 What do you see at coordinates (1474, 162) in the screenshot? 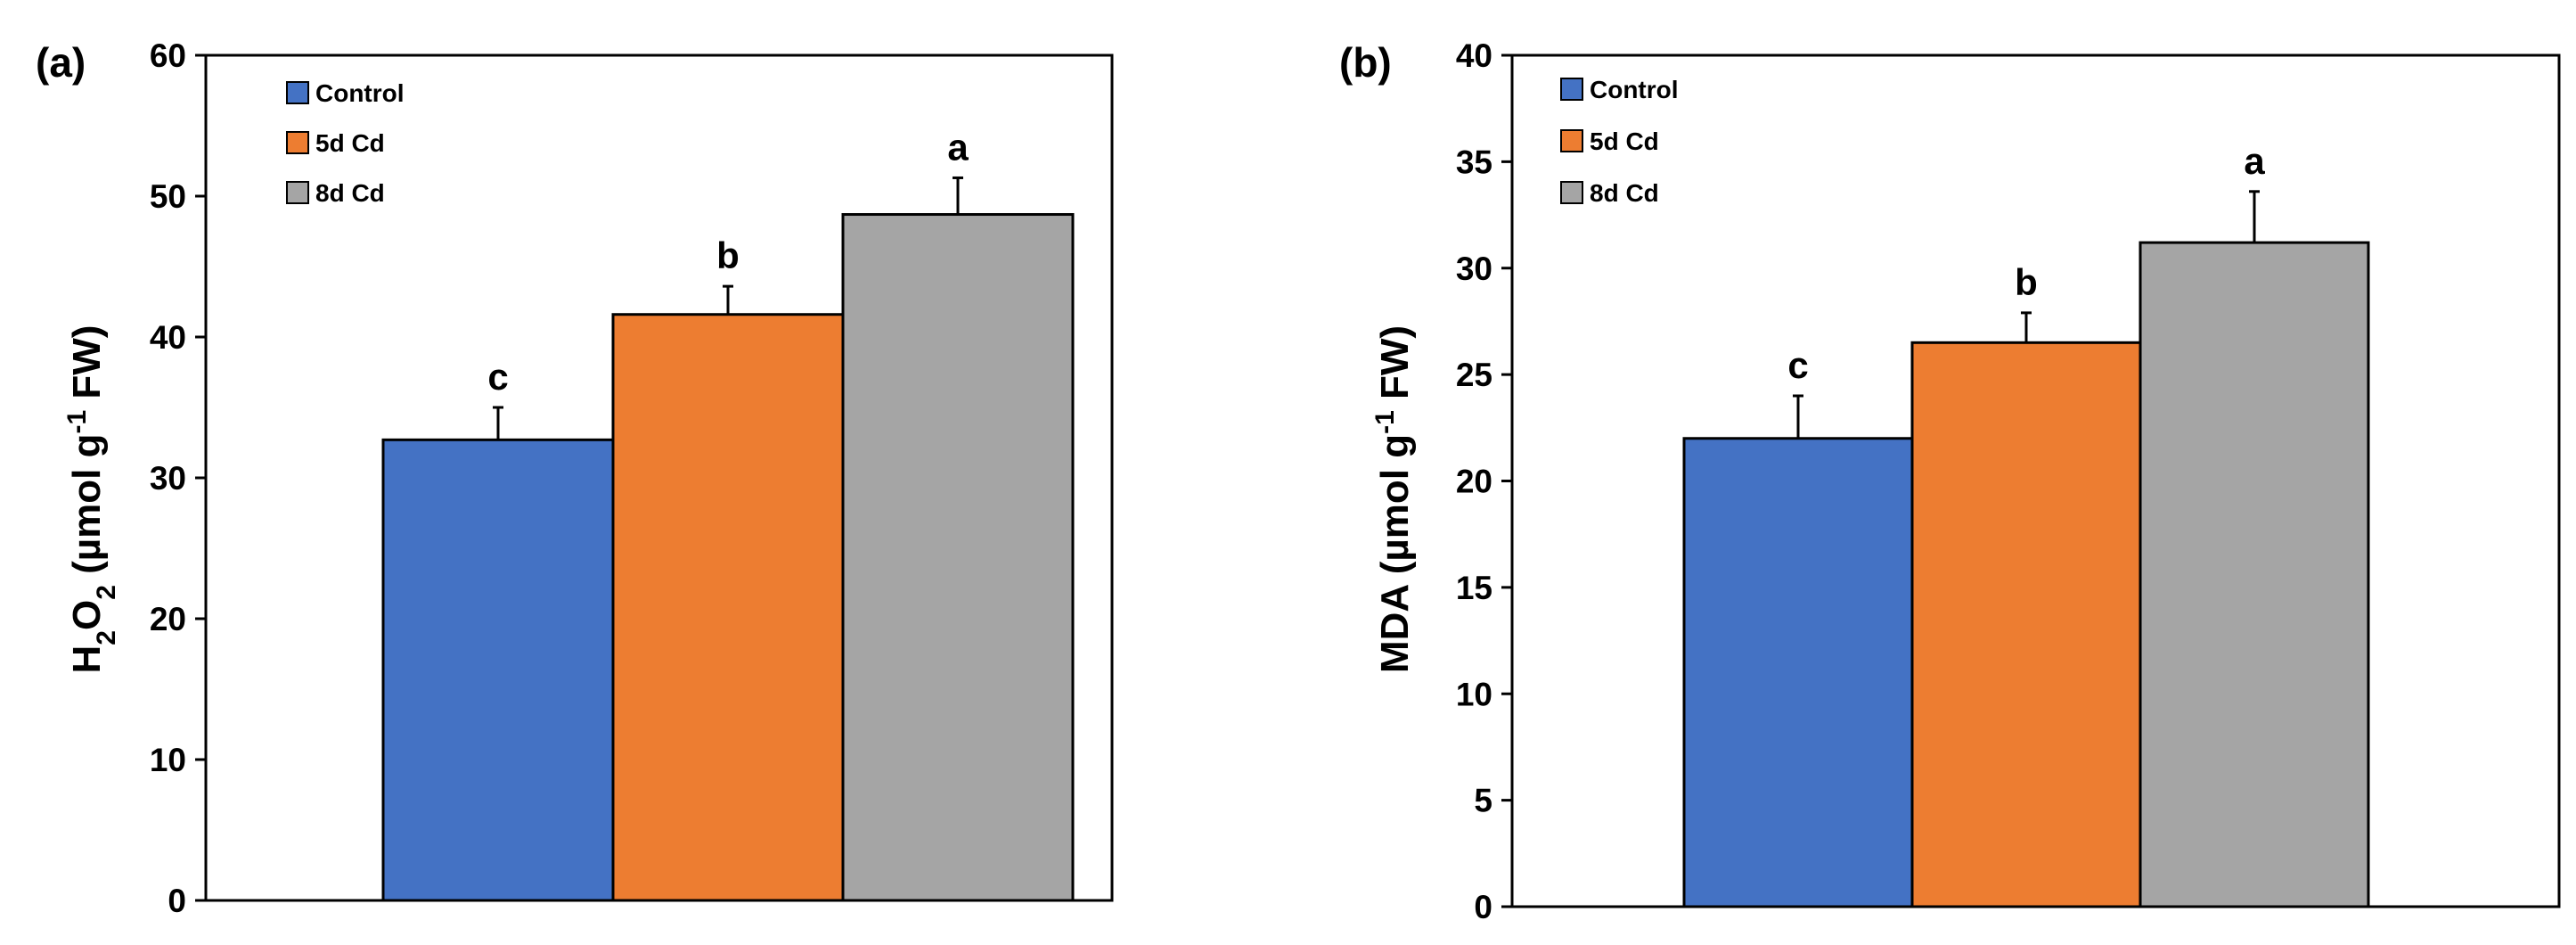
I see `y-tick-label: 35` at bounding box center [1474, 162].